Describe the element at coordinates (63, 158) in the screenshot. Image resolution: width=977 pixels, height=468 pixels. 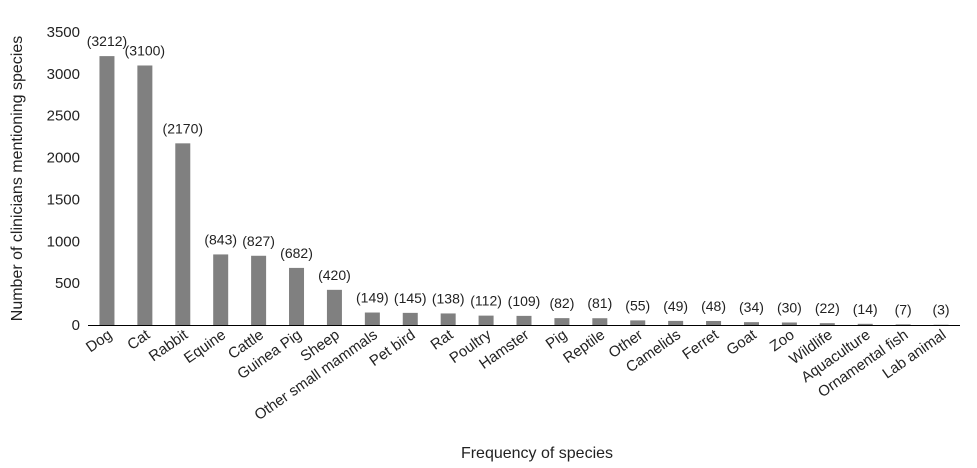
I see `y-tick-label: 2000` at that location.